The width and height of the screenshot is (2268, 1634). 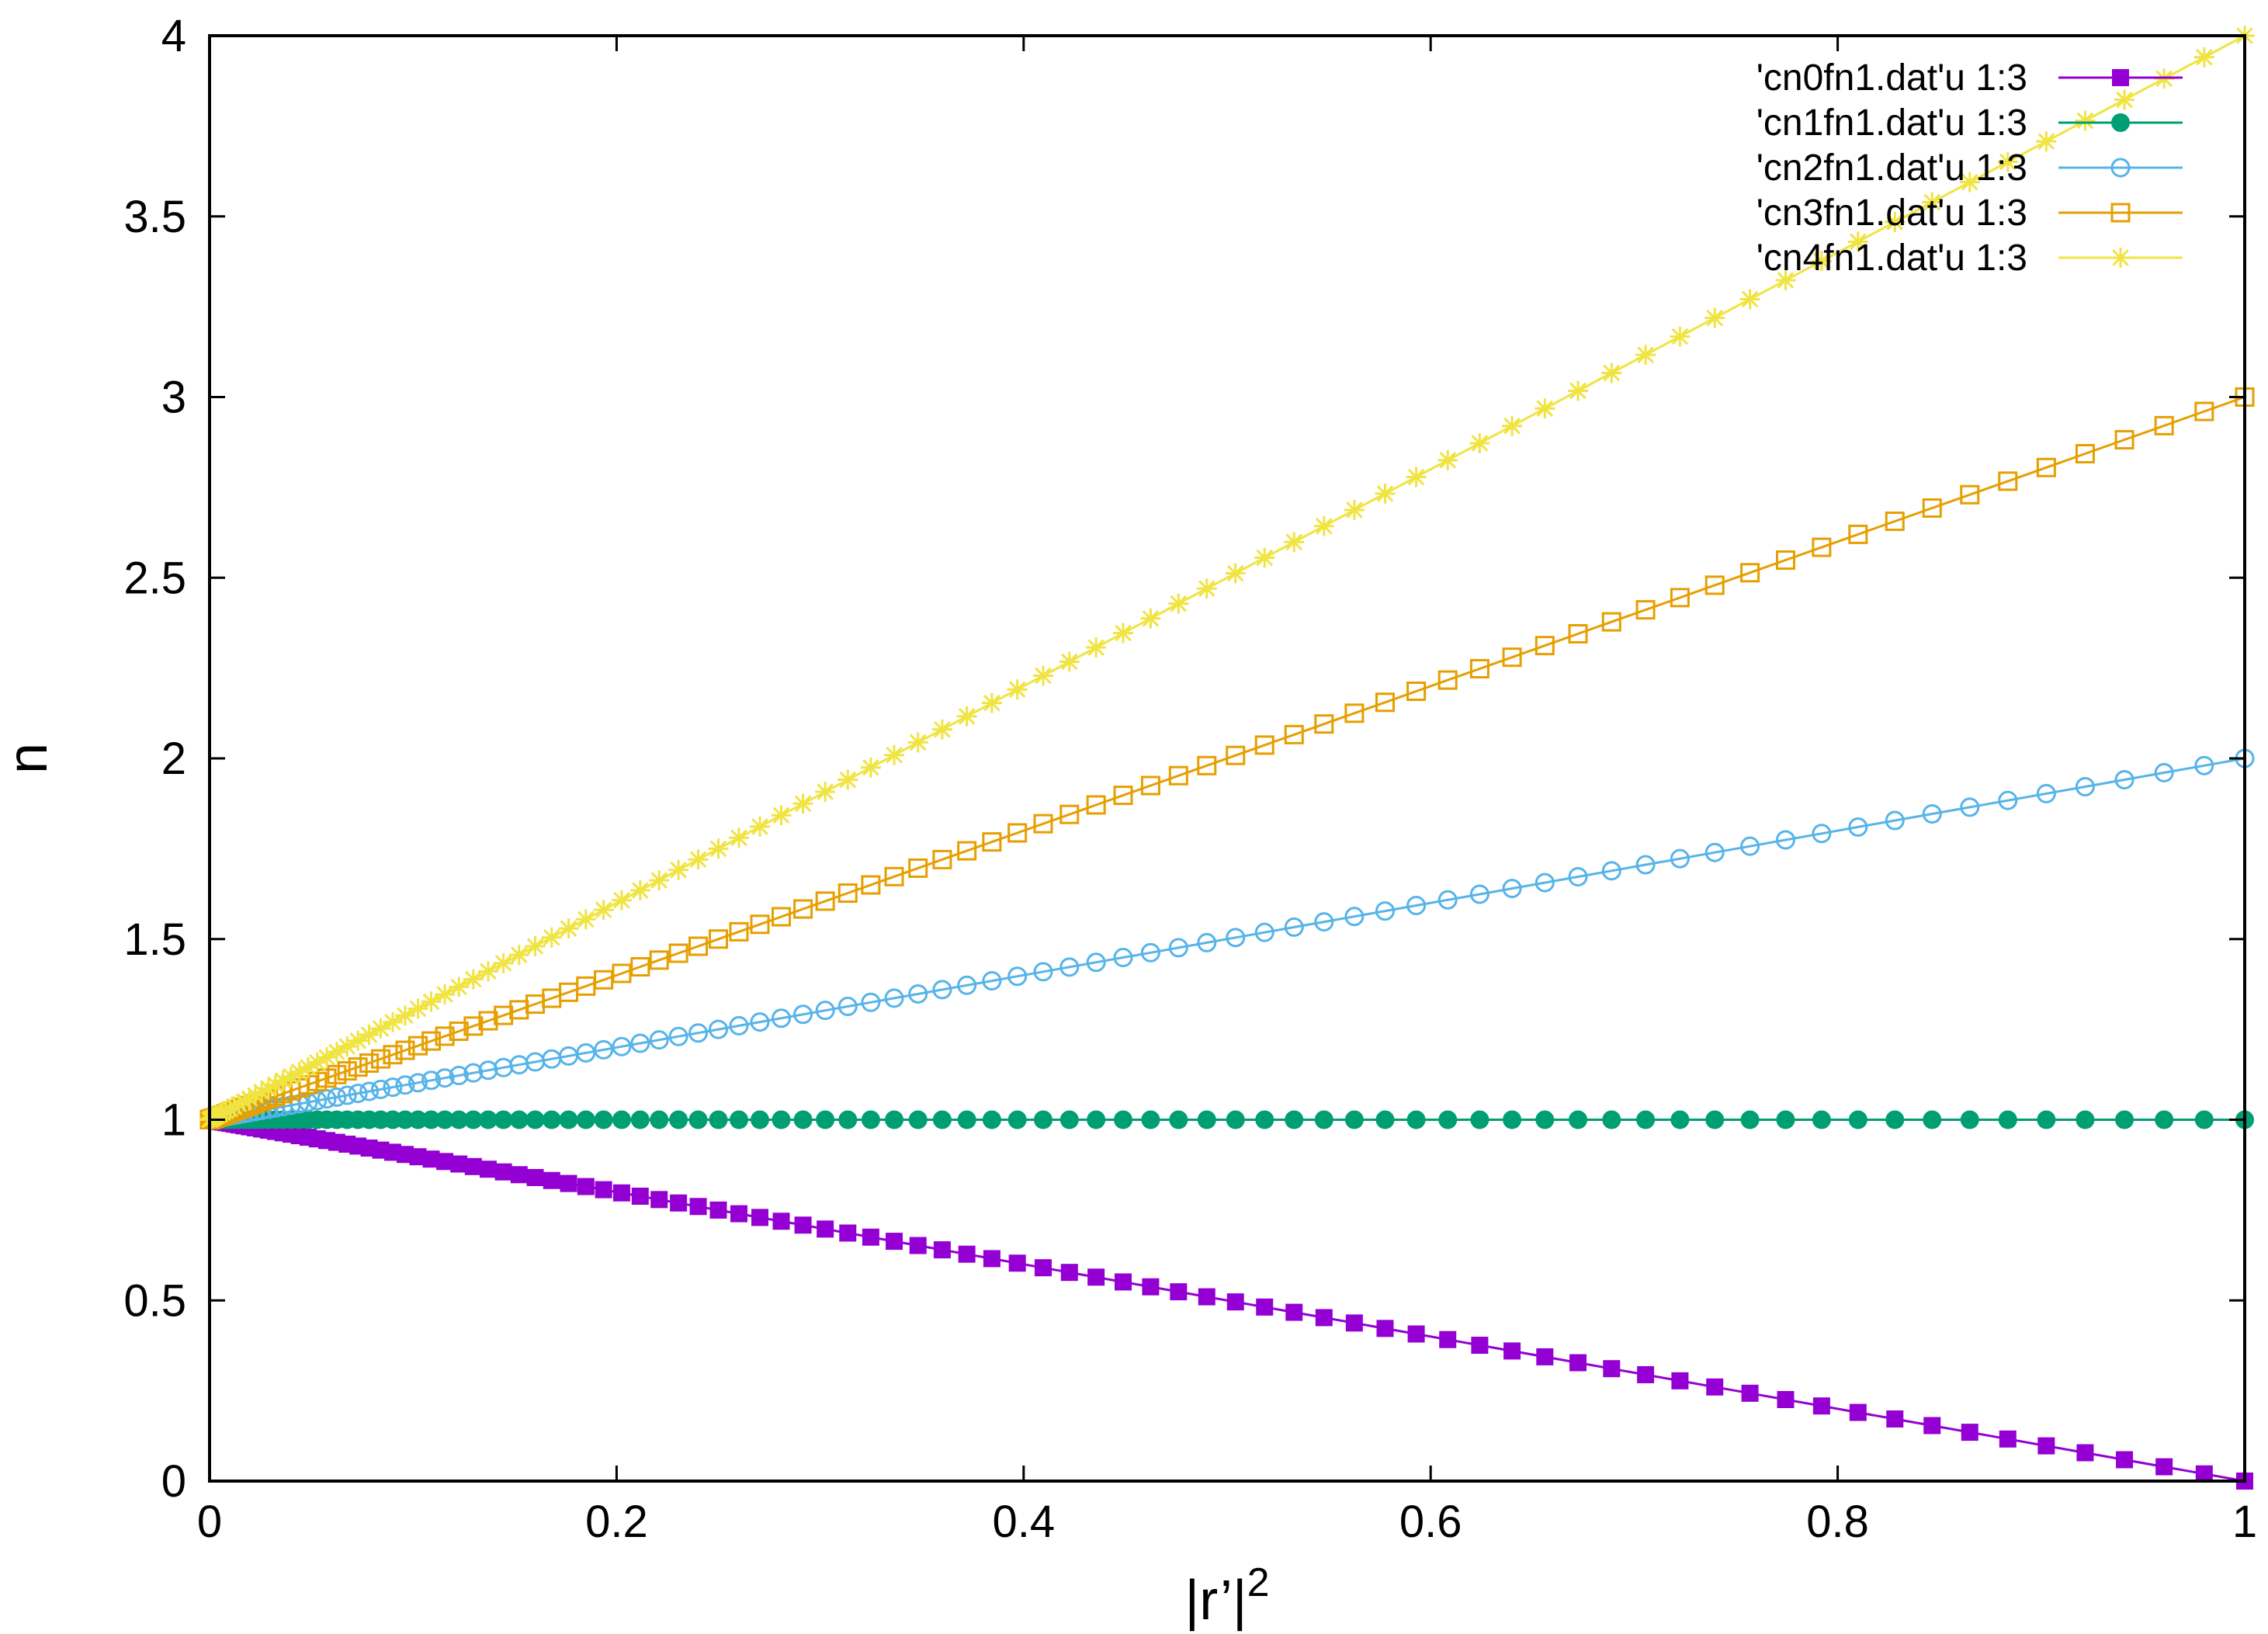 I want to click on x-tick-label: 1, so click(x=2244, y=1522).